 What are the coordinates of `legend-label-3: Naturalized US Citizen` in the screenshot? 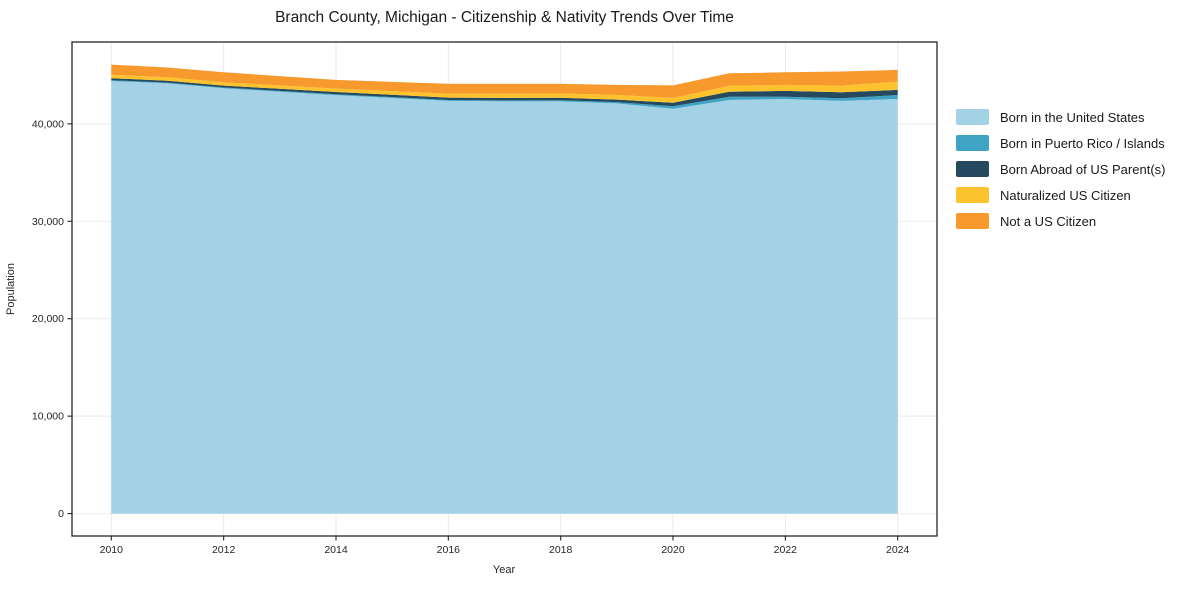 It's located at (1065, 195).